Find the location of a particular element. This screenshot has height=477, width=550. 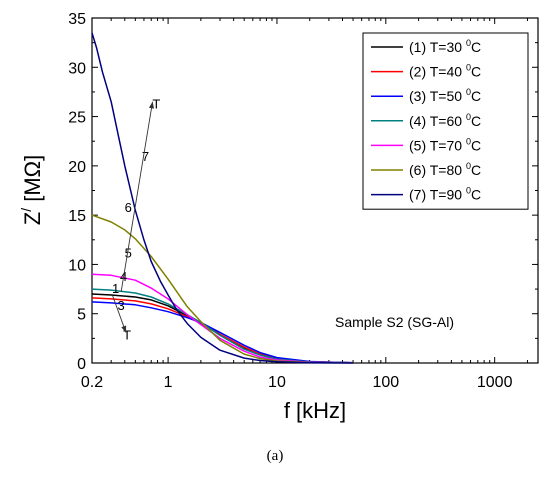

arrows is located at coordinates (133, 217).